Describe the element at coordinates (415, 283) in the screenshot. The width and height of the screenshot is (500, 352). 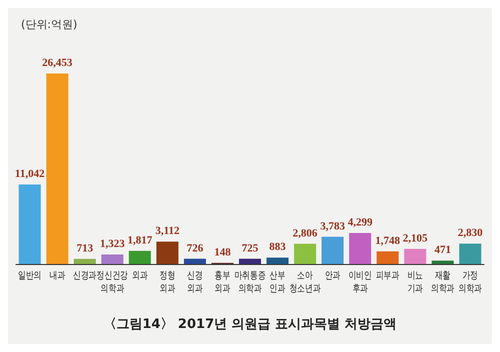
I see `x-tick-label: 비뇨 기과` at that location.